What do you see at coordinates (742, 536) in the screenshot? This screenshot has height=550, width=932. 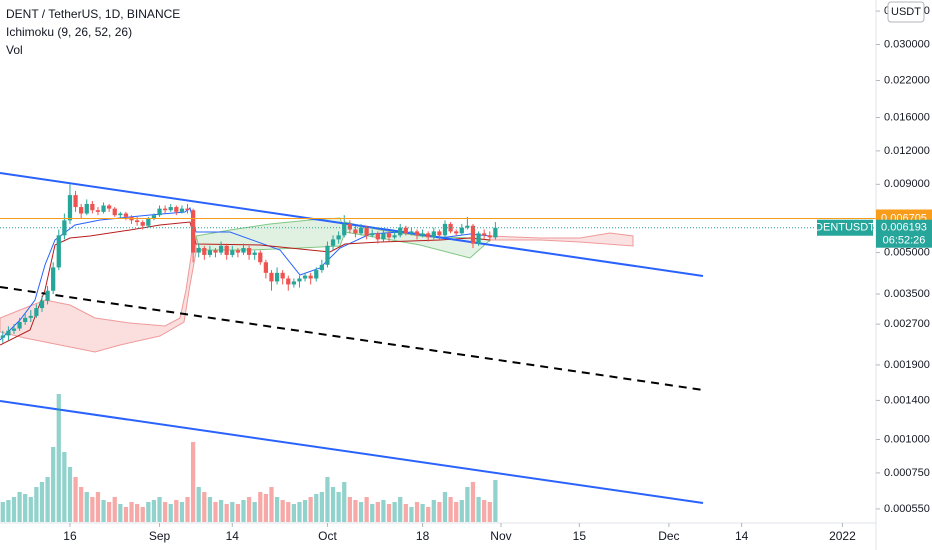 I see `x-tick-label: 14` at bounding box center [742, 536].